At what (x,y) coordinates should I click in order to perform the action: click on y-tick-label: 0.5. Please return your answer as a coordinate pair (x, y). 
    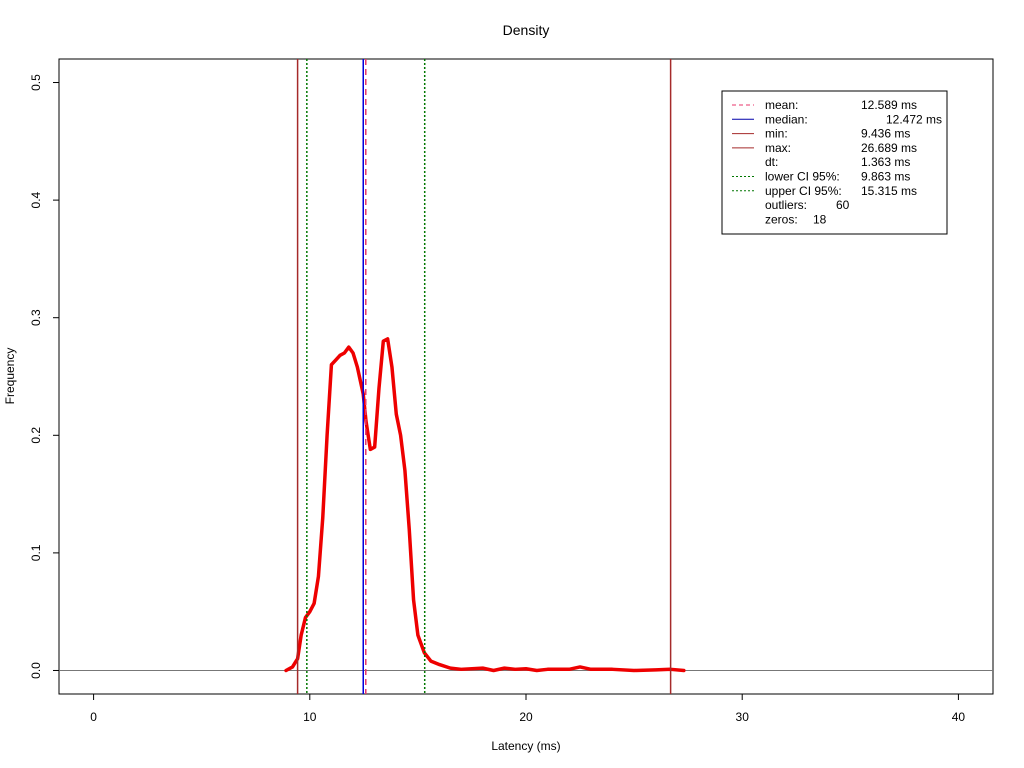
    Looking at the image, I should click on (36, 82).